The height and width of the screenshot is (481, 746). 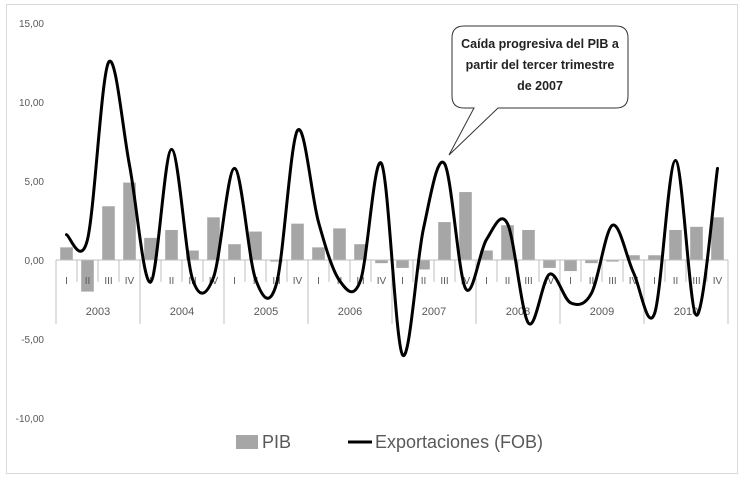 What do you see at coordinates (540, 44) in the screenshot?
I see `callout-text-line: Caída progresiva del PIB a` at bounding box center [540, 44].